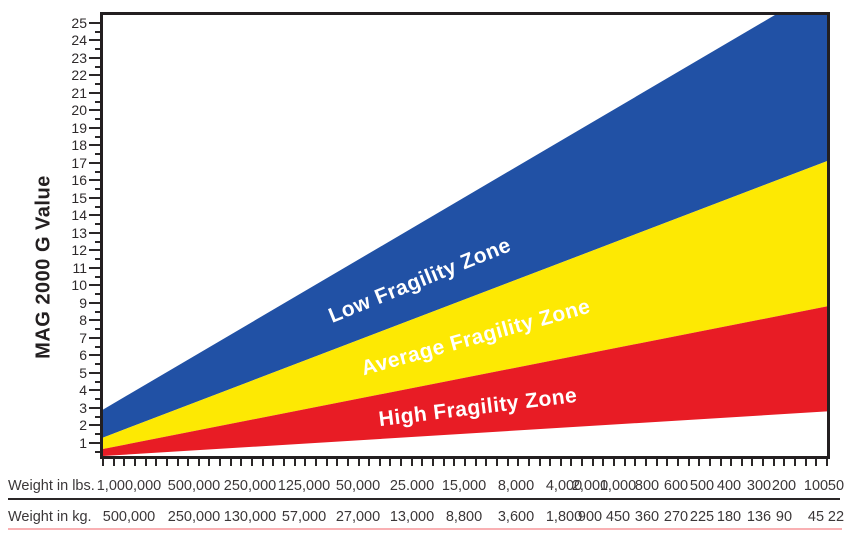 This screenshot has width=846, height=534. What do you see at coordinates (304, 517) in the screenshot?
I see `kg-value: 57,000` at bounding box center [304, 517].